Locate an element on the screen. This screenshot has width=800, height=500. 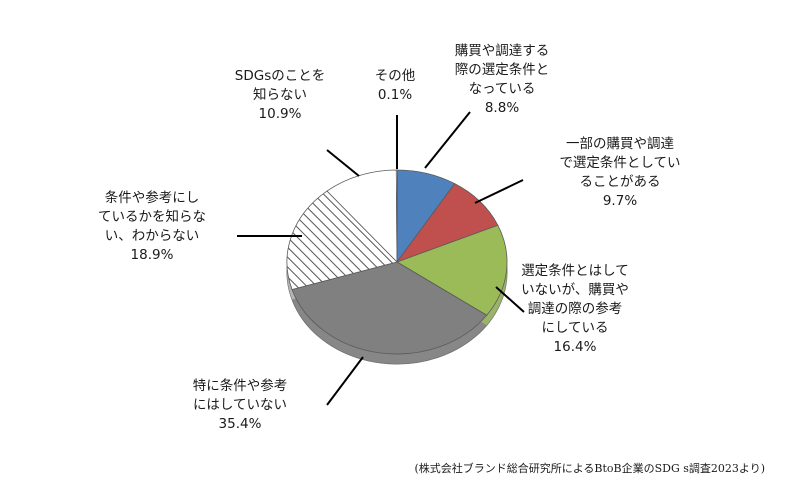
slice-label-line: 際の選定条件と is located at coordinates (502, 69).